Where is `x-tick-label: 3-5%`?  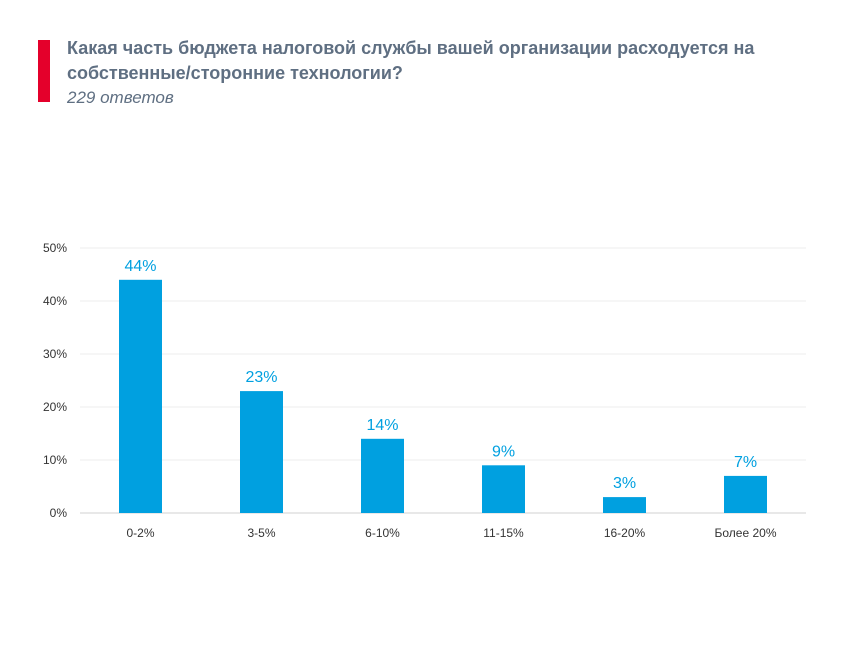
x-tick-label: 3-5% is located at coordinates (261, 533).